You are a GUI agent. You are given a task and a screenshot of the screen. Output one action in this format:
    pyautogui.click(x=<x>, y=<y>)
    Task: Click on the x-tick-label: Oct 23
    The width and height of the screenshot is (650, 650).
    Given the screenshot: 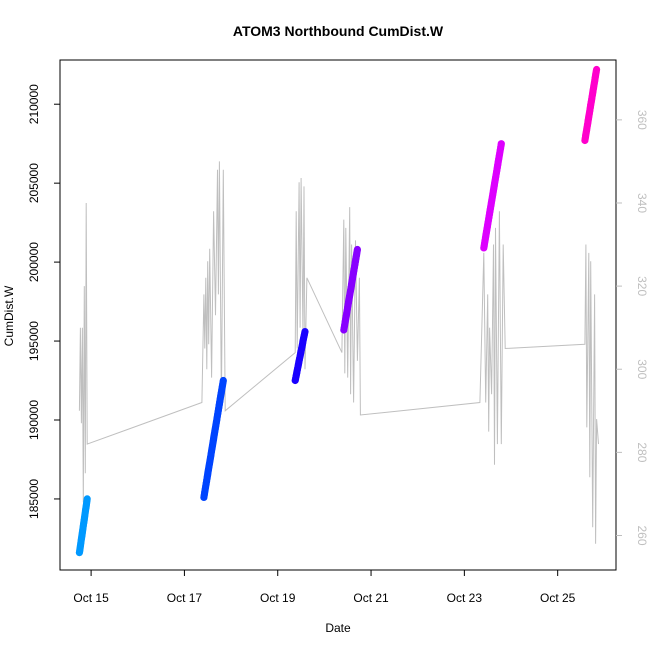 What is the action you would take?
    pyautogui.click(x=465, y=598)
    